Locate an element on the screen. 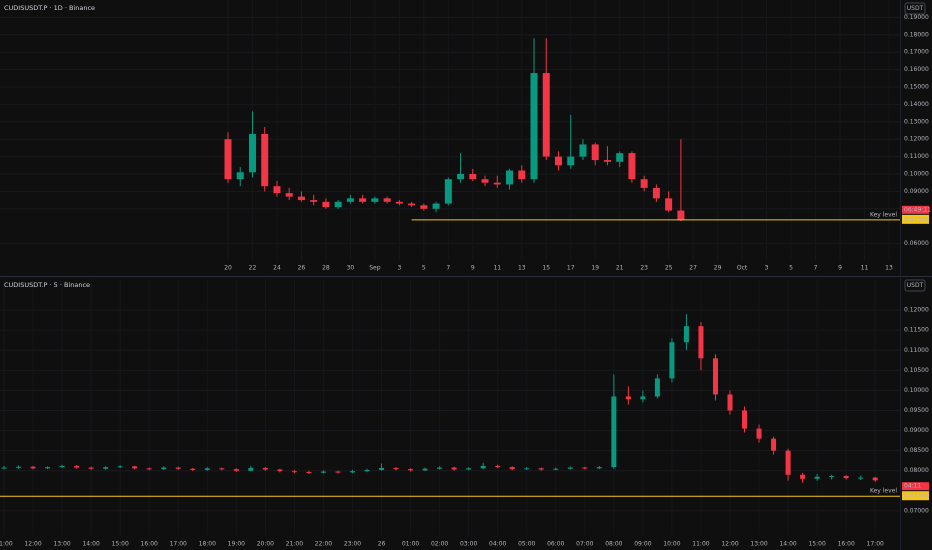  y-tick-label: 0.12000 is located at coordinates (916, 310).